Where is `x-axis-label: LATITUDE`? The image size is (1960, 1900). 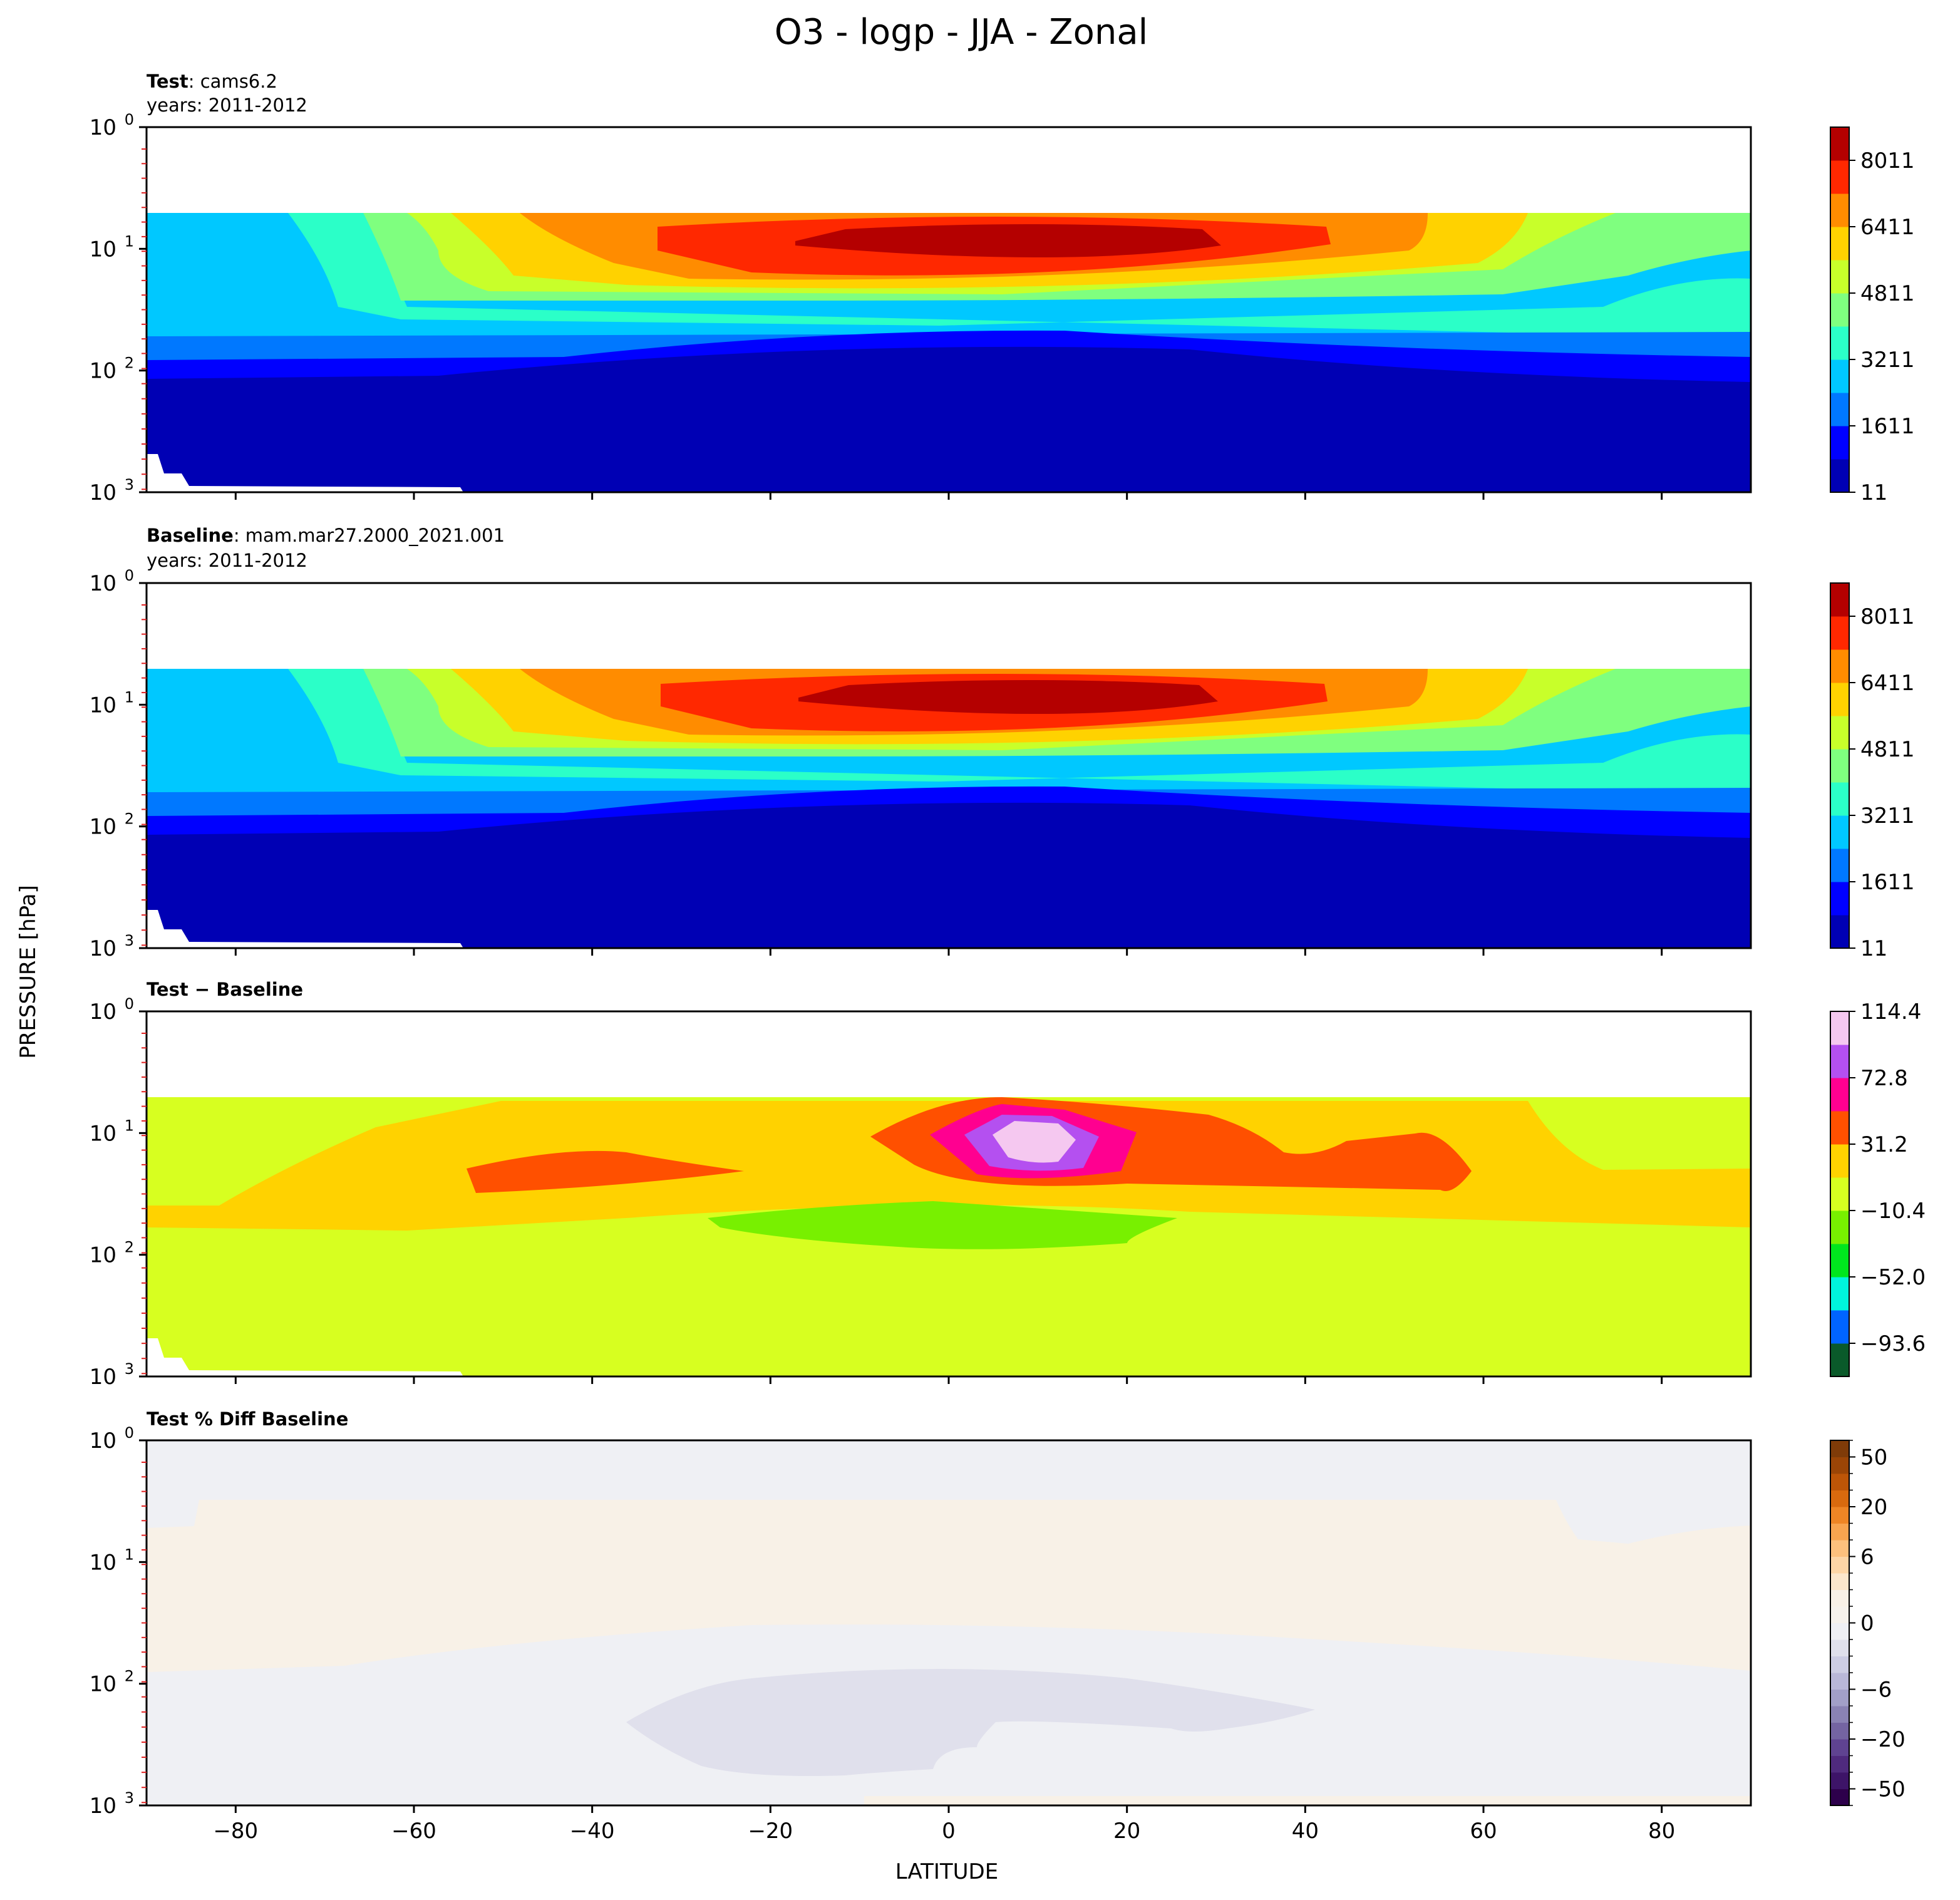 x-axis-label: LATITUDE is located at coordinates (947, 1871).